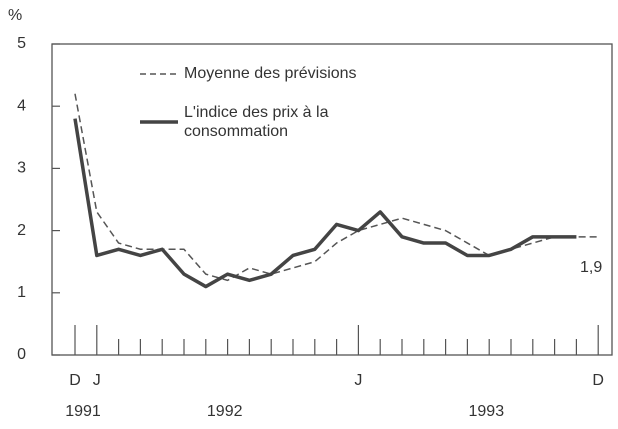 This screenshot has width=618, height=429. Describe the element at coordinates (21, 105) in the screenshot. I see `y-tick-label: 4` at that location.